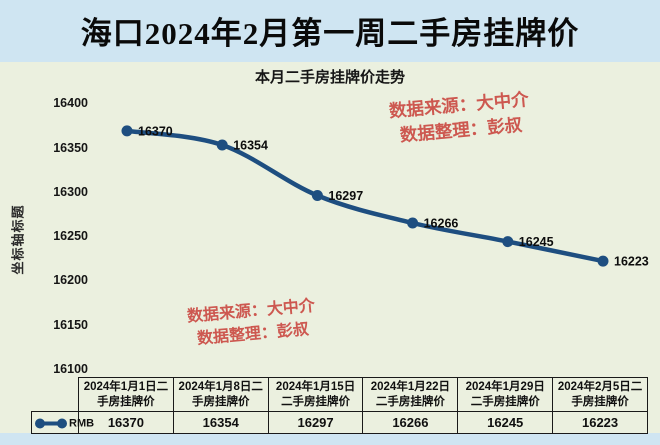  Describe the element at coordinates (70, 368) in the screenshot. I see `y-tick-label: 16100` at that location.